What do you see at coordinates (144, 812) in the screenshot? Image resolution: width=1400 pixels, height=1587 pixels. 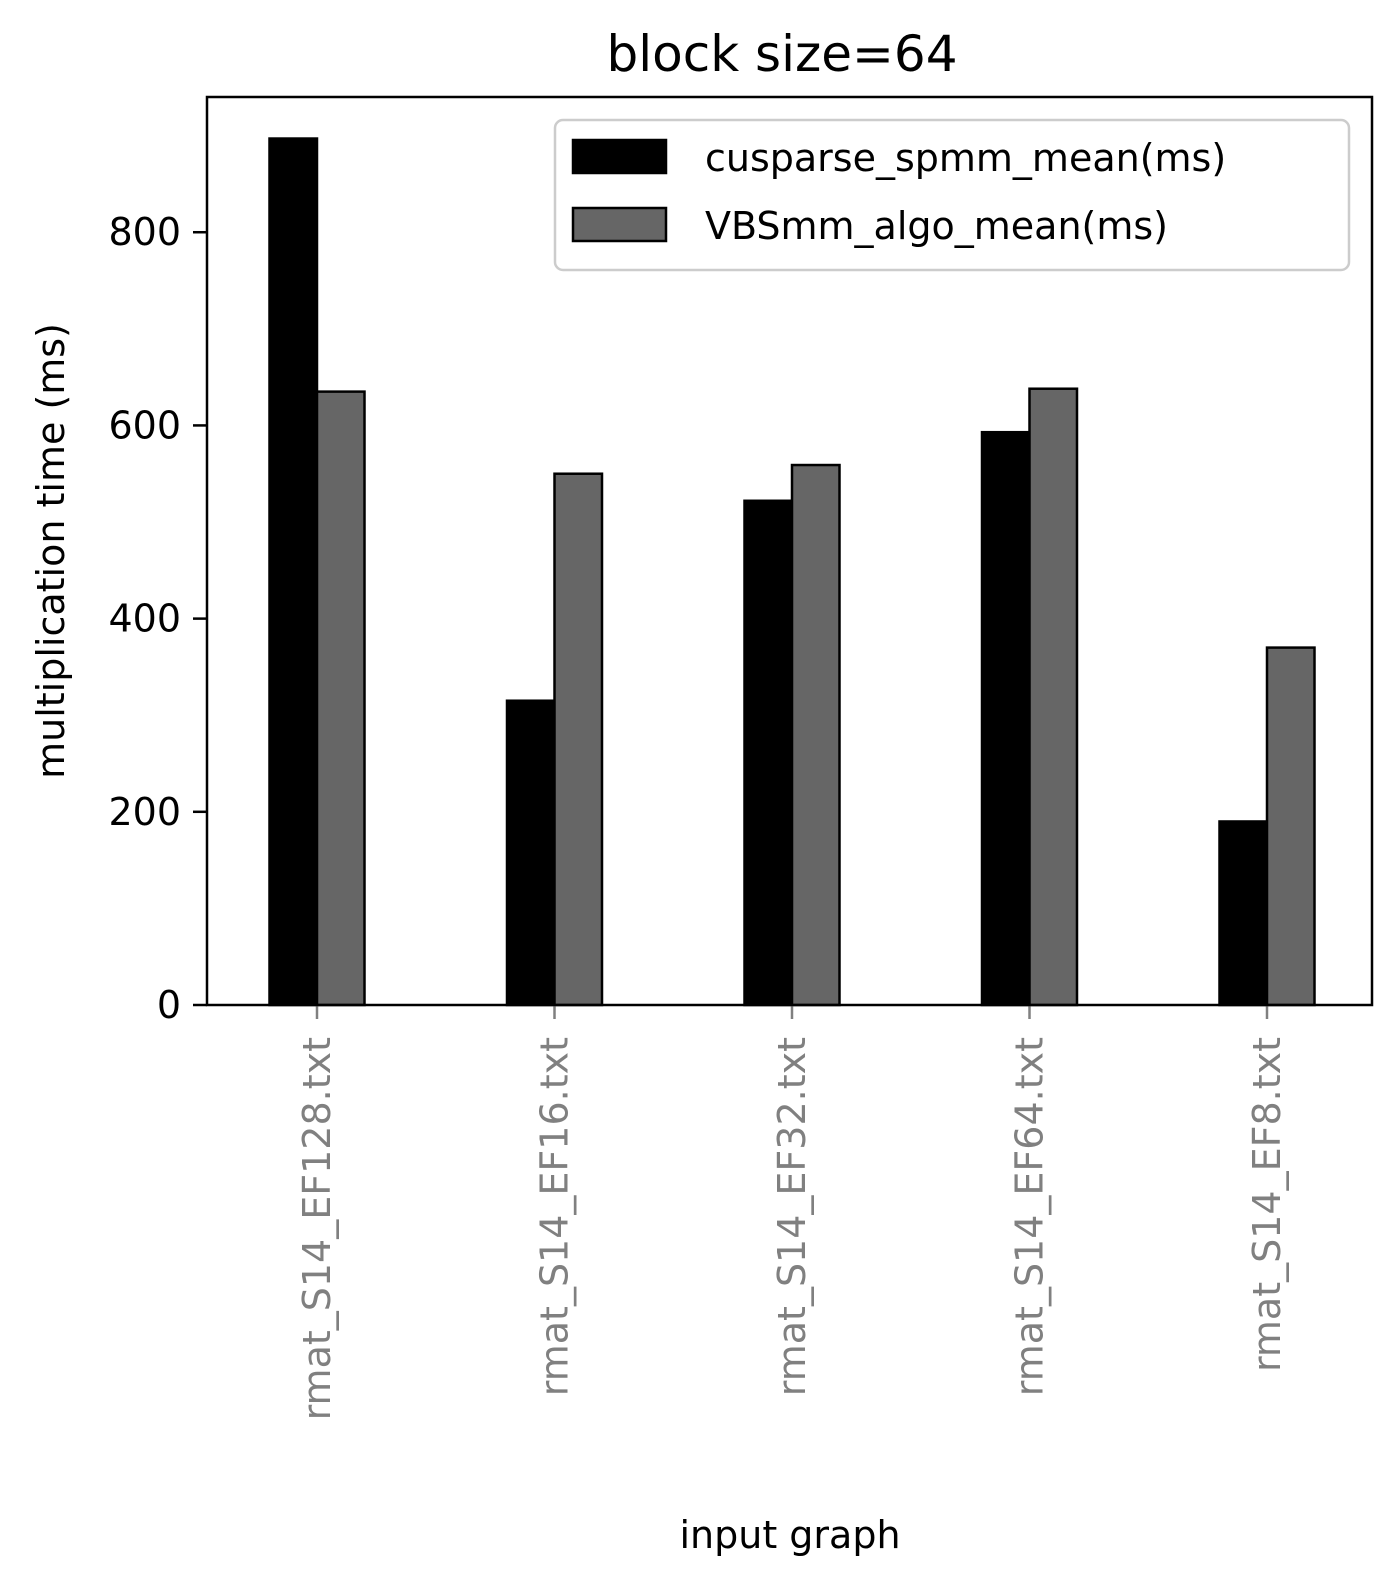 I see `y-tick-label: 200` at bounding box center [144, 812].